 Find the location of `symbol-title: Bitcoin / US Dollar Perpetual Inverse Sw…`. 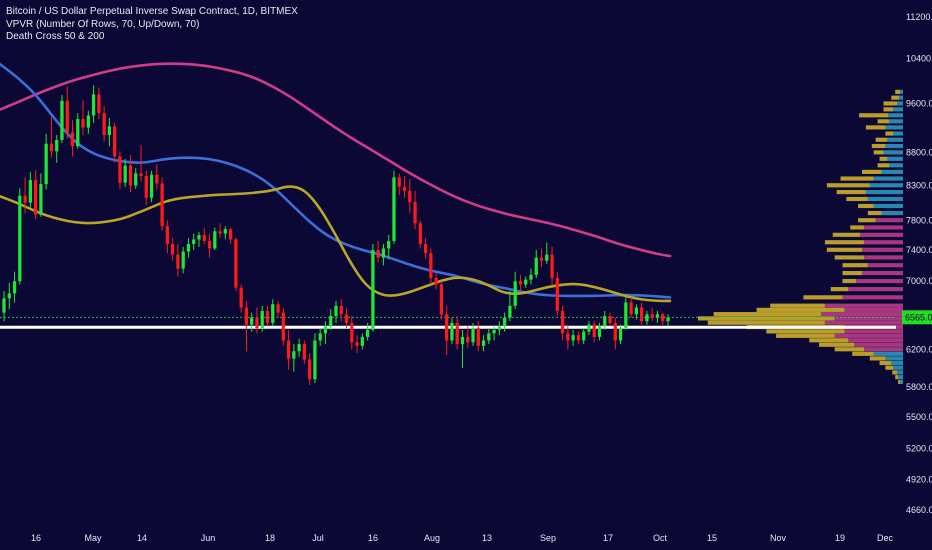

symbol-title: Bitcoin / US Dollar Perpetual Inverse Sw… is located at coordinates (152, 11).